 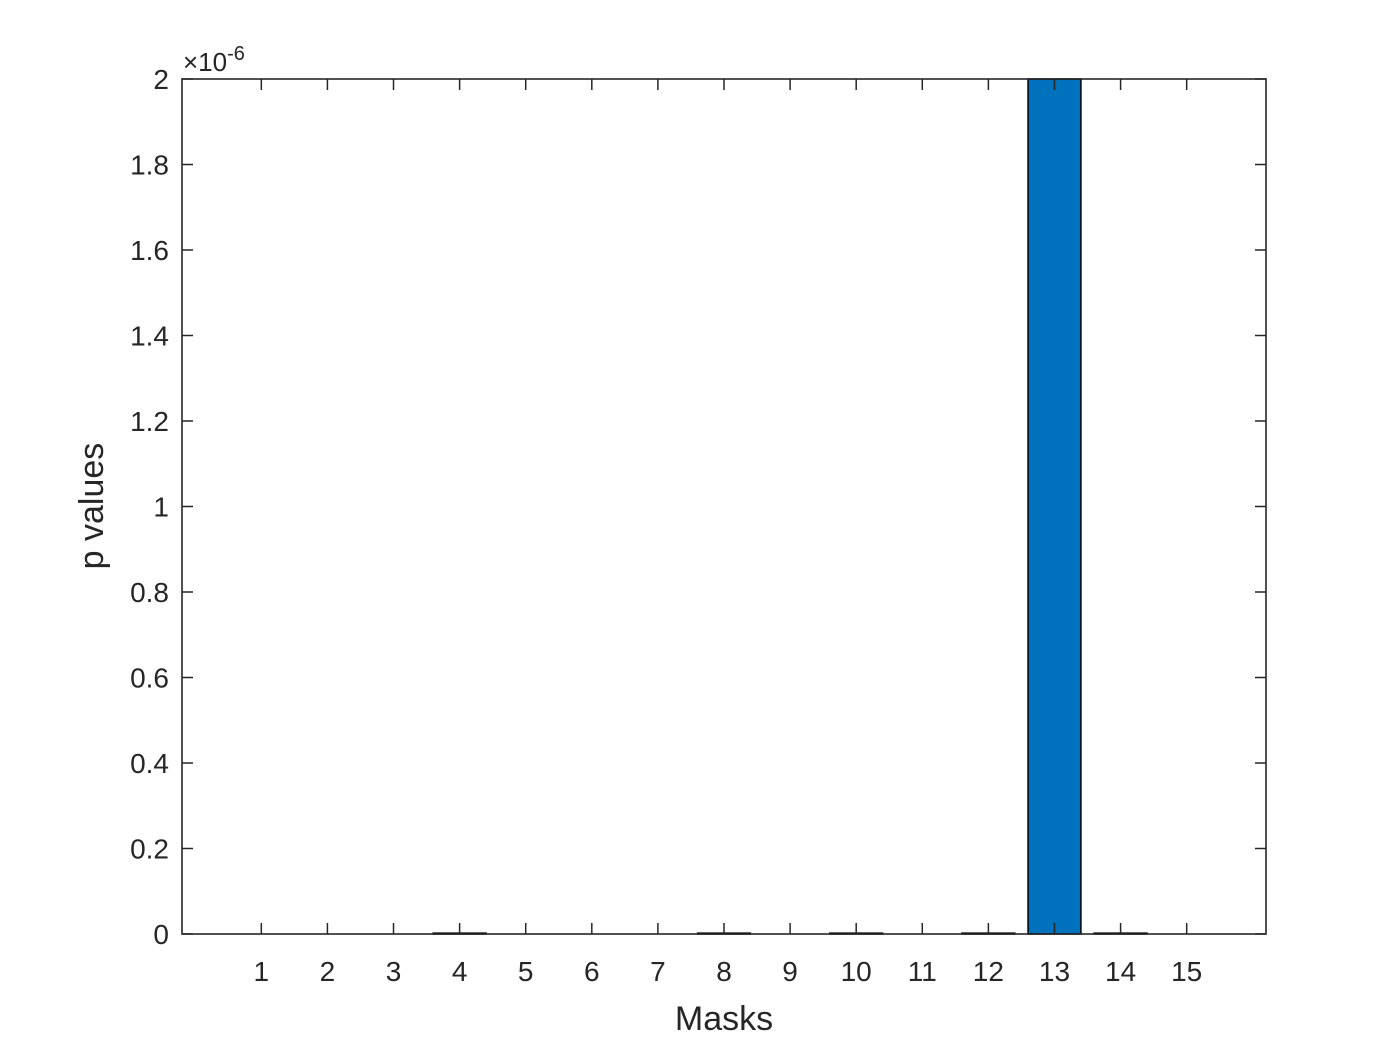 I want to click on x-tick-label: 14, so click(x=1120, y=971).